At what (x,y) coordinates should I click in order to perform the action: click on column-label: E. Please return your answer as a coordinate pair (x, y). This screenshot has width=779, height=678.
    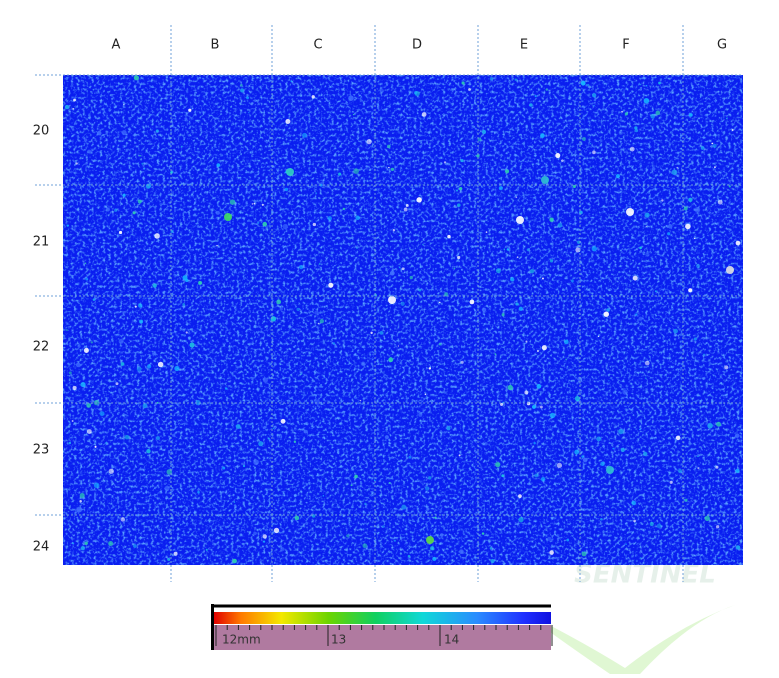
    Looking at the image, I should click on (524, 45).